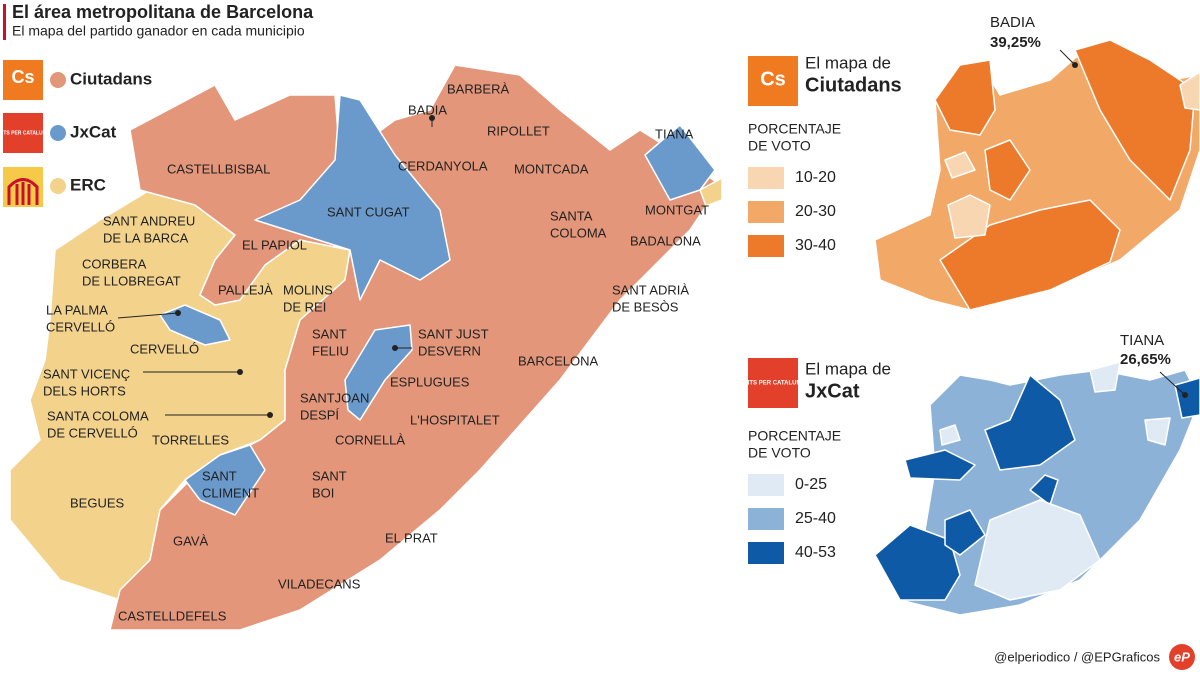  I want to click on municipality-label: BOI, so click(323, 492).